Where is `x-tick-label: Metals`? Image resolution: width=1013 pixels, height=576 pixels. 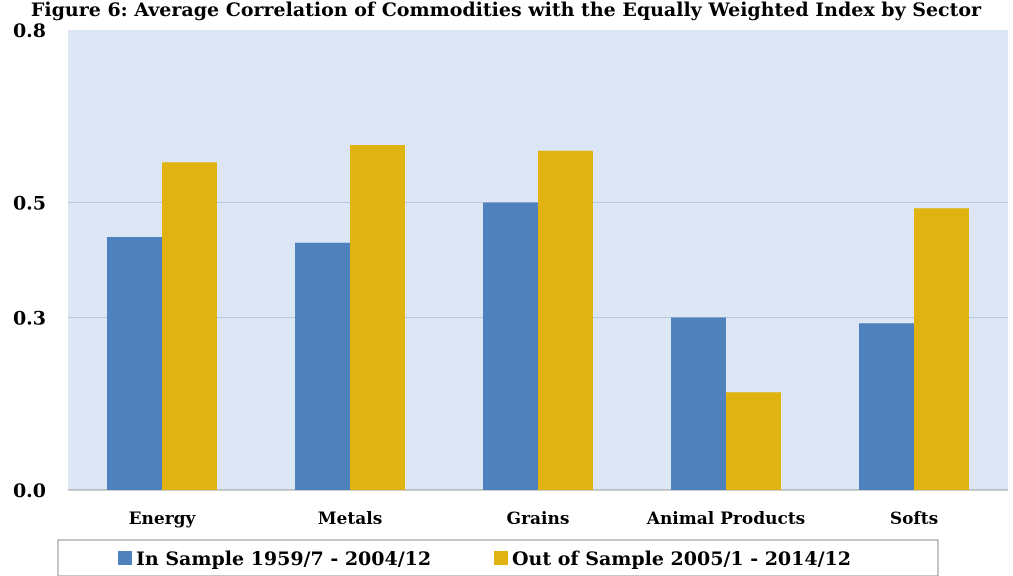
x-tick-label: Metals is located at coordinates (350, 519).